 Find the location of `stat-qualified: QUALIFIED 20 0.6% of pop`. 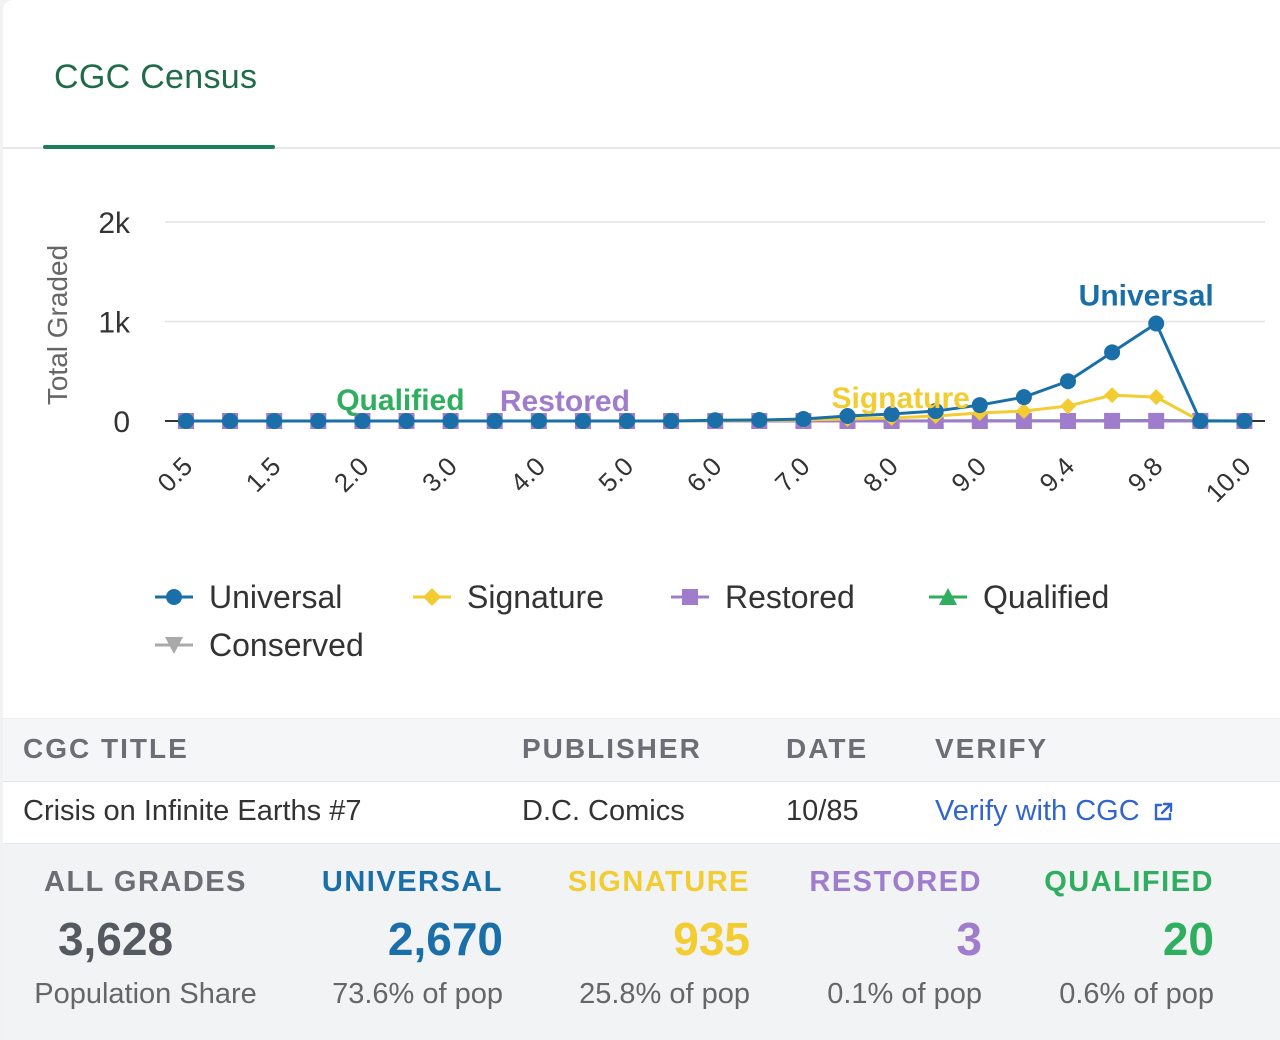

stat-qualified: QUALIFIED 20 0.6% of pop is located at coordinates (1099, 935).